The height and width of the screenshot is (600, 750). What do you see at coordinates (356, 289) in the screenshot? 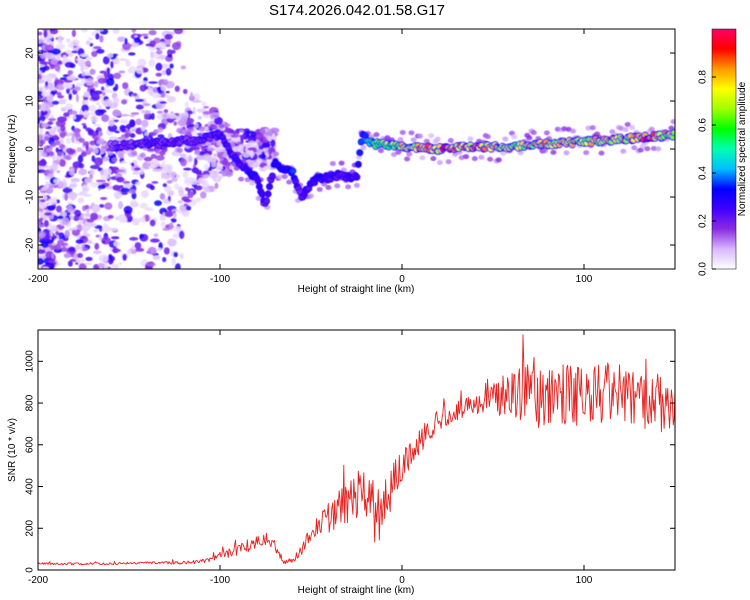
I see `spectrogram-xlabel: Height of straight line (km)` at bounding box center [356, 289].